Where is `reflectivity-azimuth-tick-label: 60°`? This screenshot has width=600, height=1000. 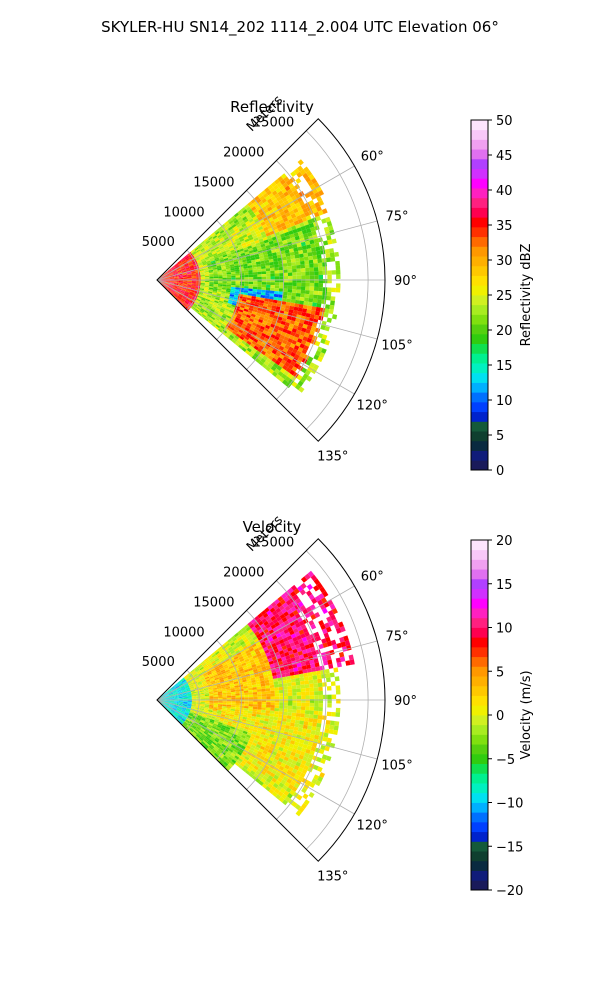
reflectivity-azimuth-tick-label: 60° is located at coordinates (372, 157).